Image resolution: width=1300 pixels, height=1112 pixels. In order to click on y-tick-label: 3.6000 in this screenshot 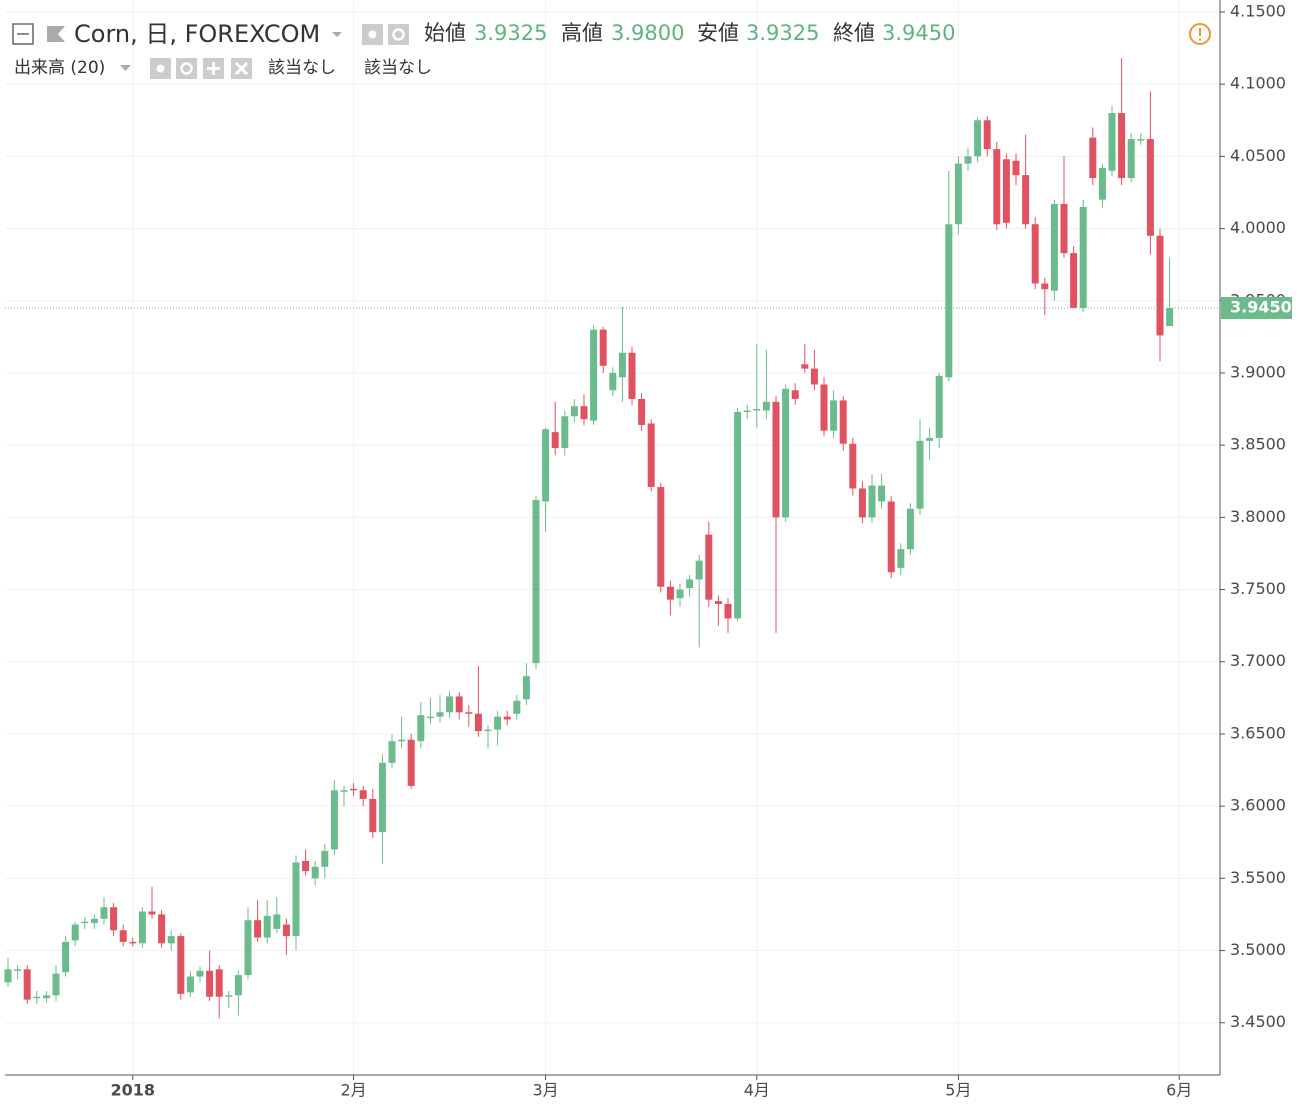, I will do `click(1258, 805)`.